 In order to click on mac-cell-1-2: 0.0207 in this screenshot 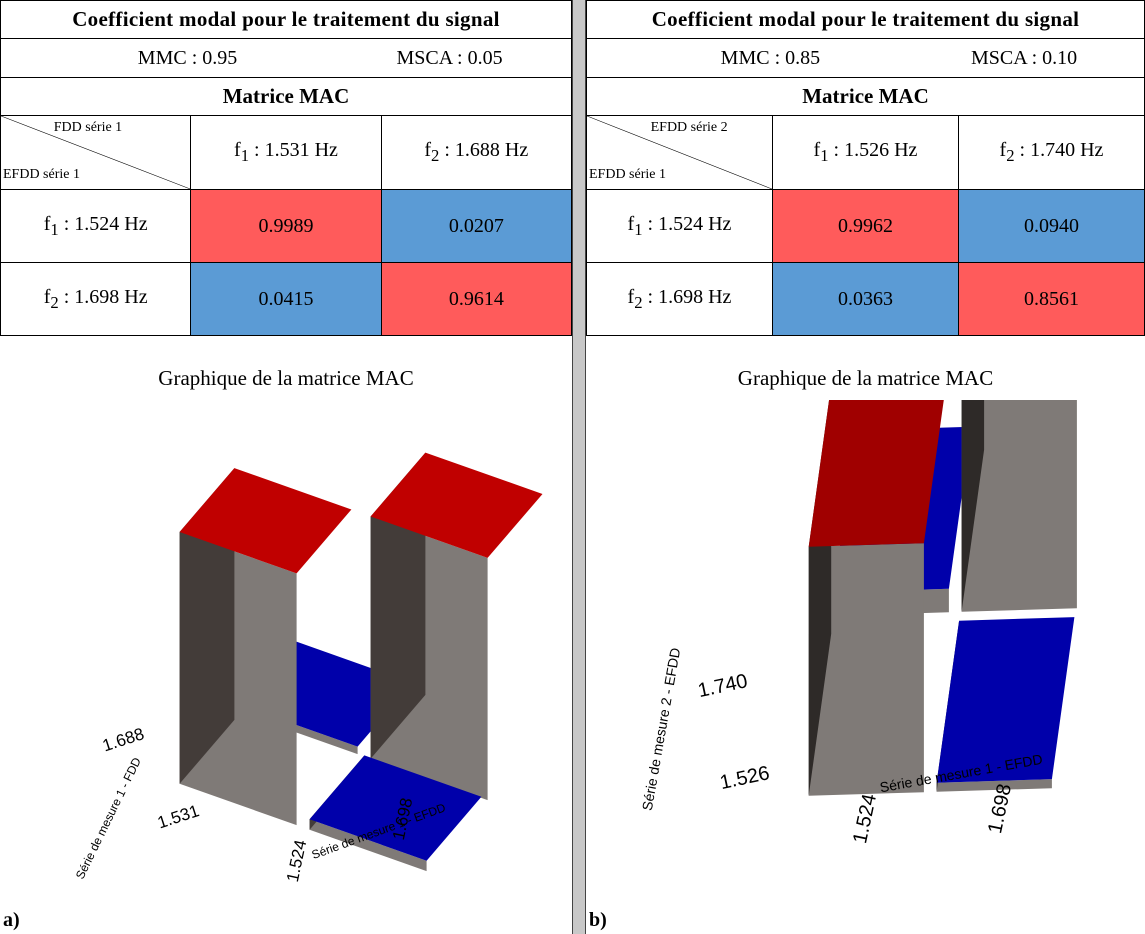, I will do `click(476, 226)`.